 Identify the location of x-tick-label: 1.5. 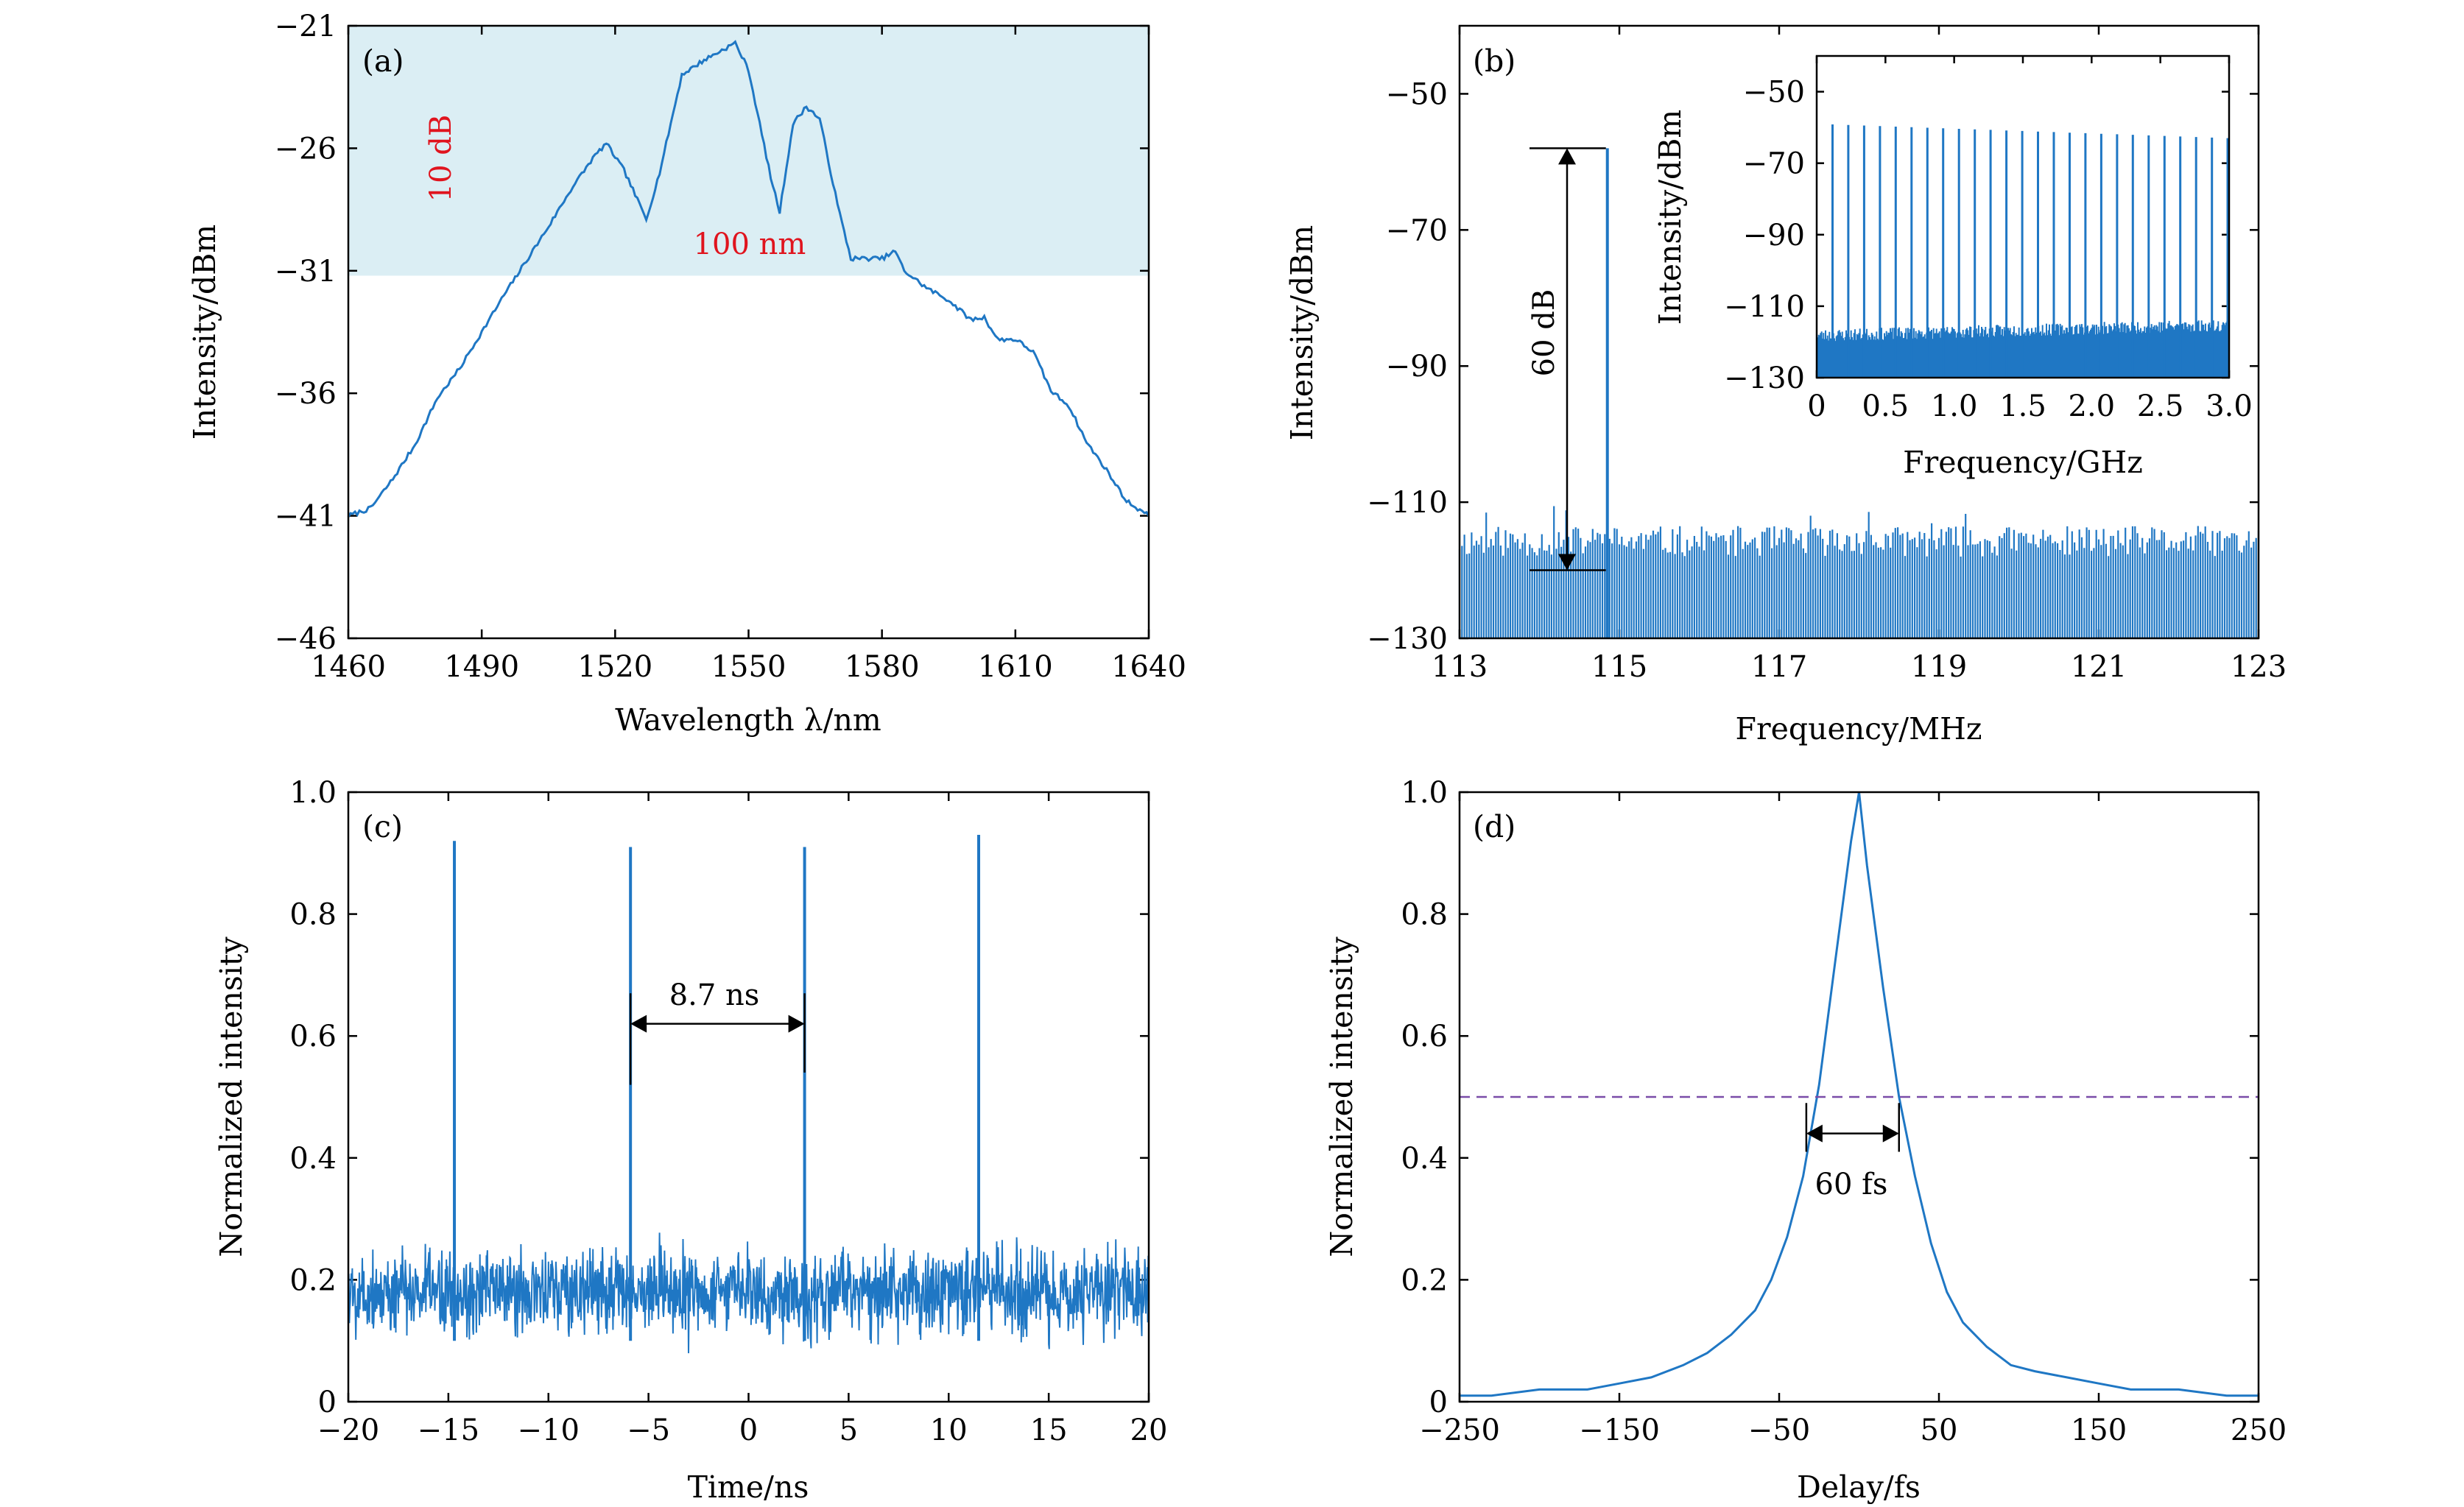
(2022, 406).